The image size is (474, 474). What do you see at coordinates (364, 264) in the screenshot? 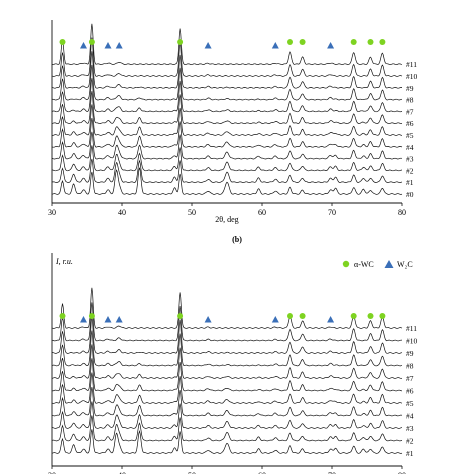
I see `legend-alpha-wc-label: α-WC` at bounding box center [364, 264].